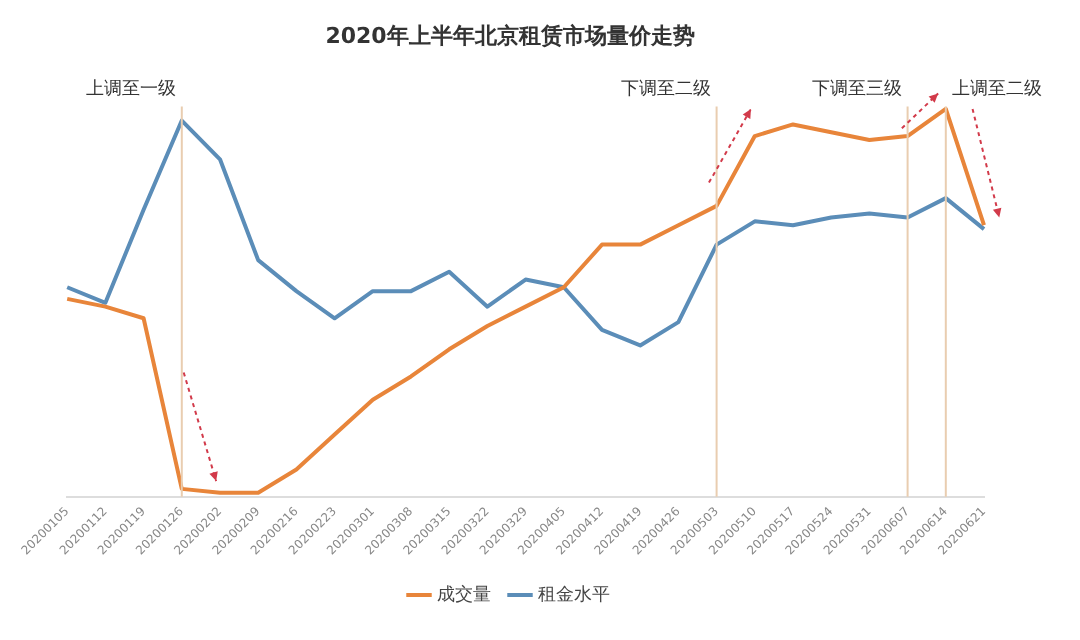 The image size is (1080, 640). I want to click on ref-line-label: 下调至二级, so click(665, 89).